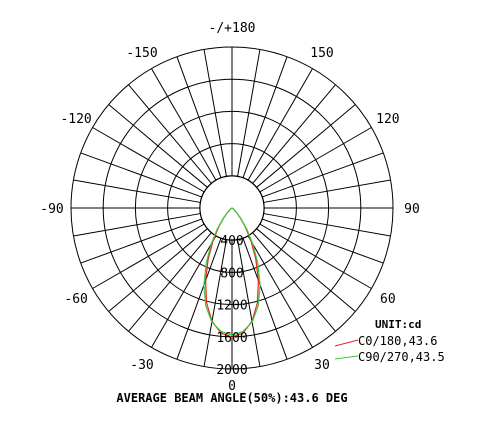  Describe the element at coordinates (388, 299) in the screenshot. I see `angle-label-60: 60` at that location.